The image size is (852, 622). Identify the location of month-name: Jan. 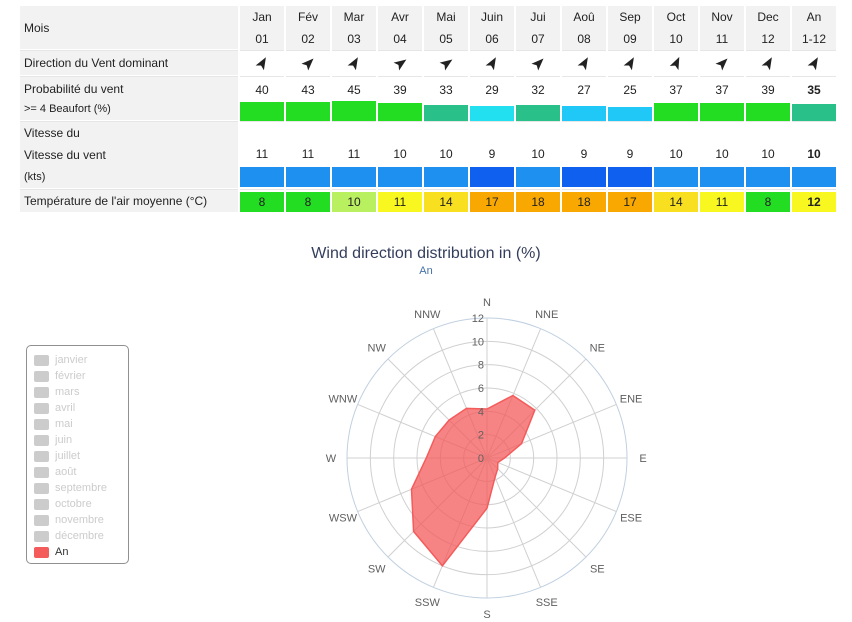
(262, 17).